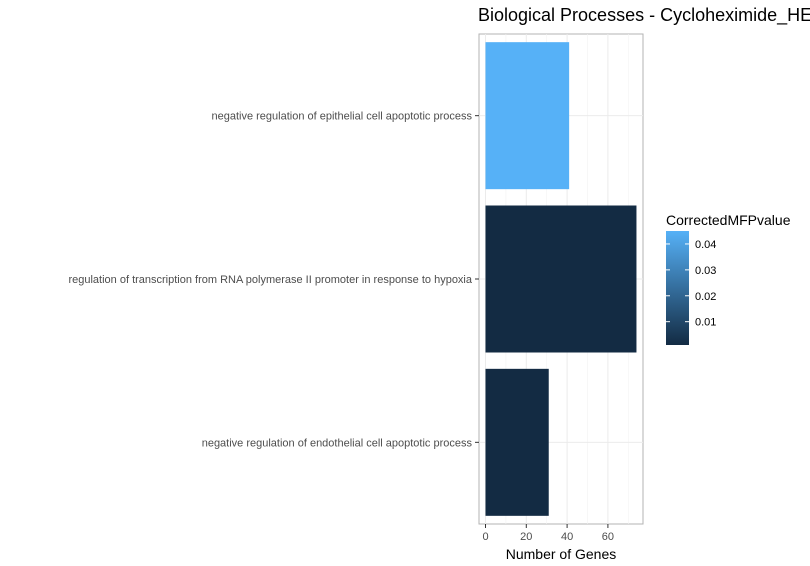 The image size is (810, 566). I want to click on legend-tick-label: 0.01, so click(705, 323).